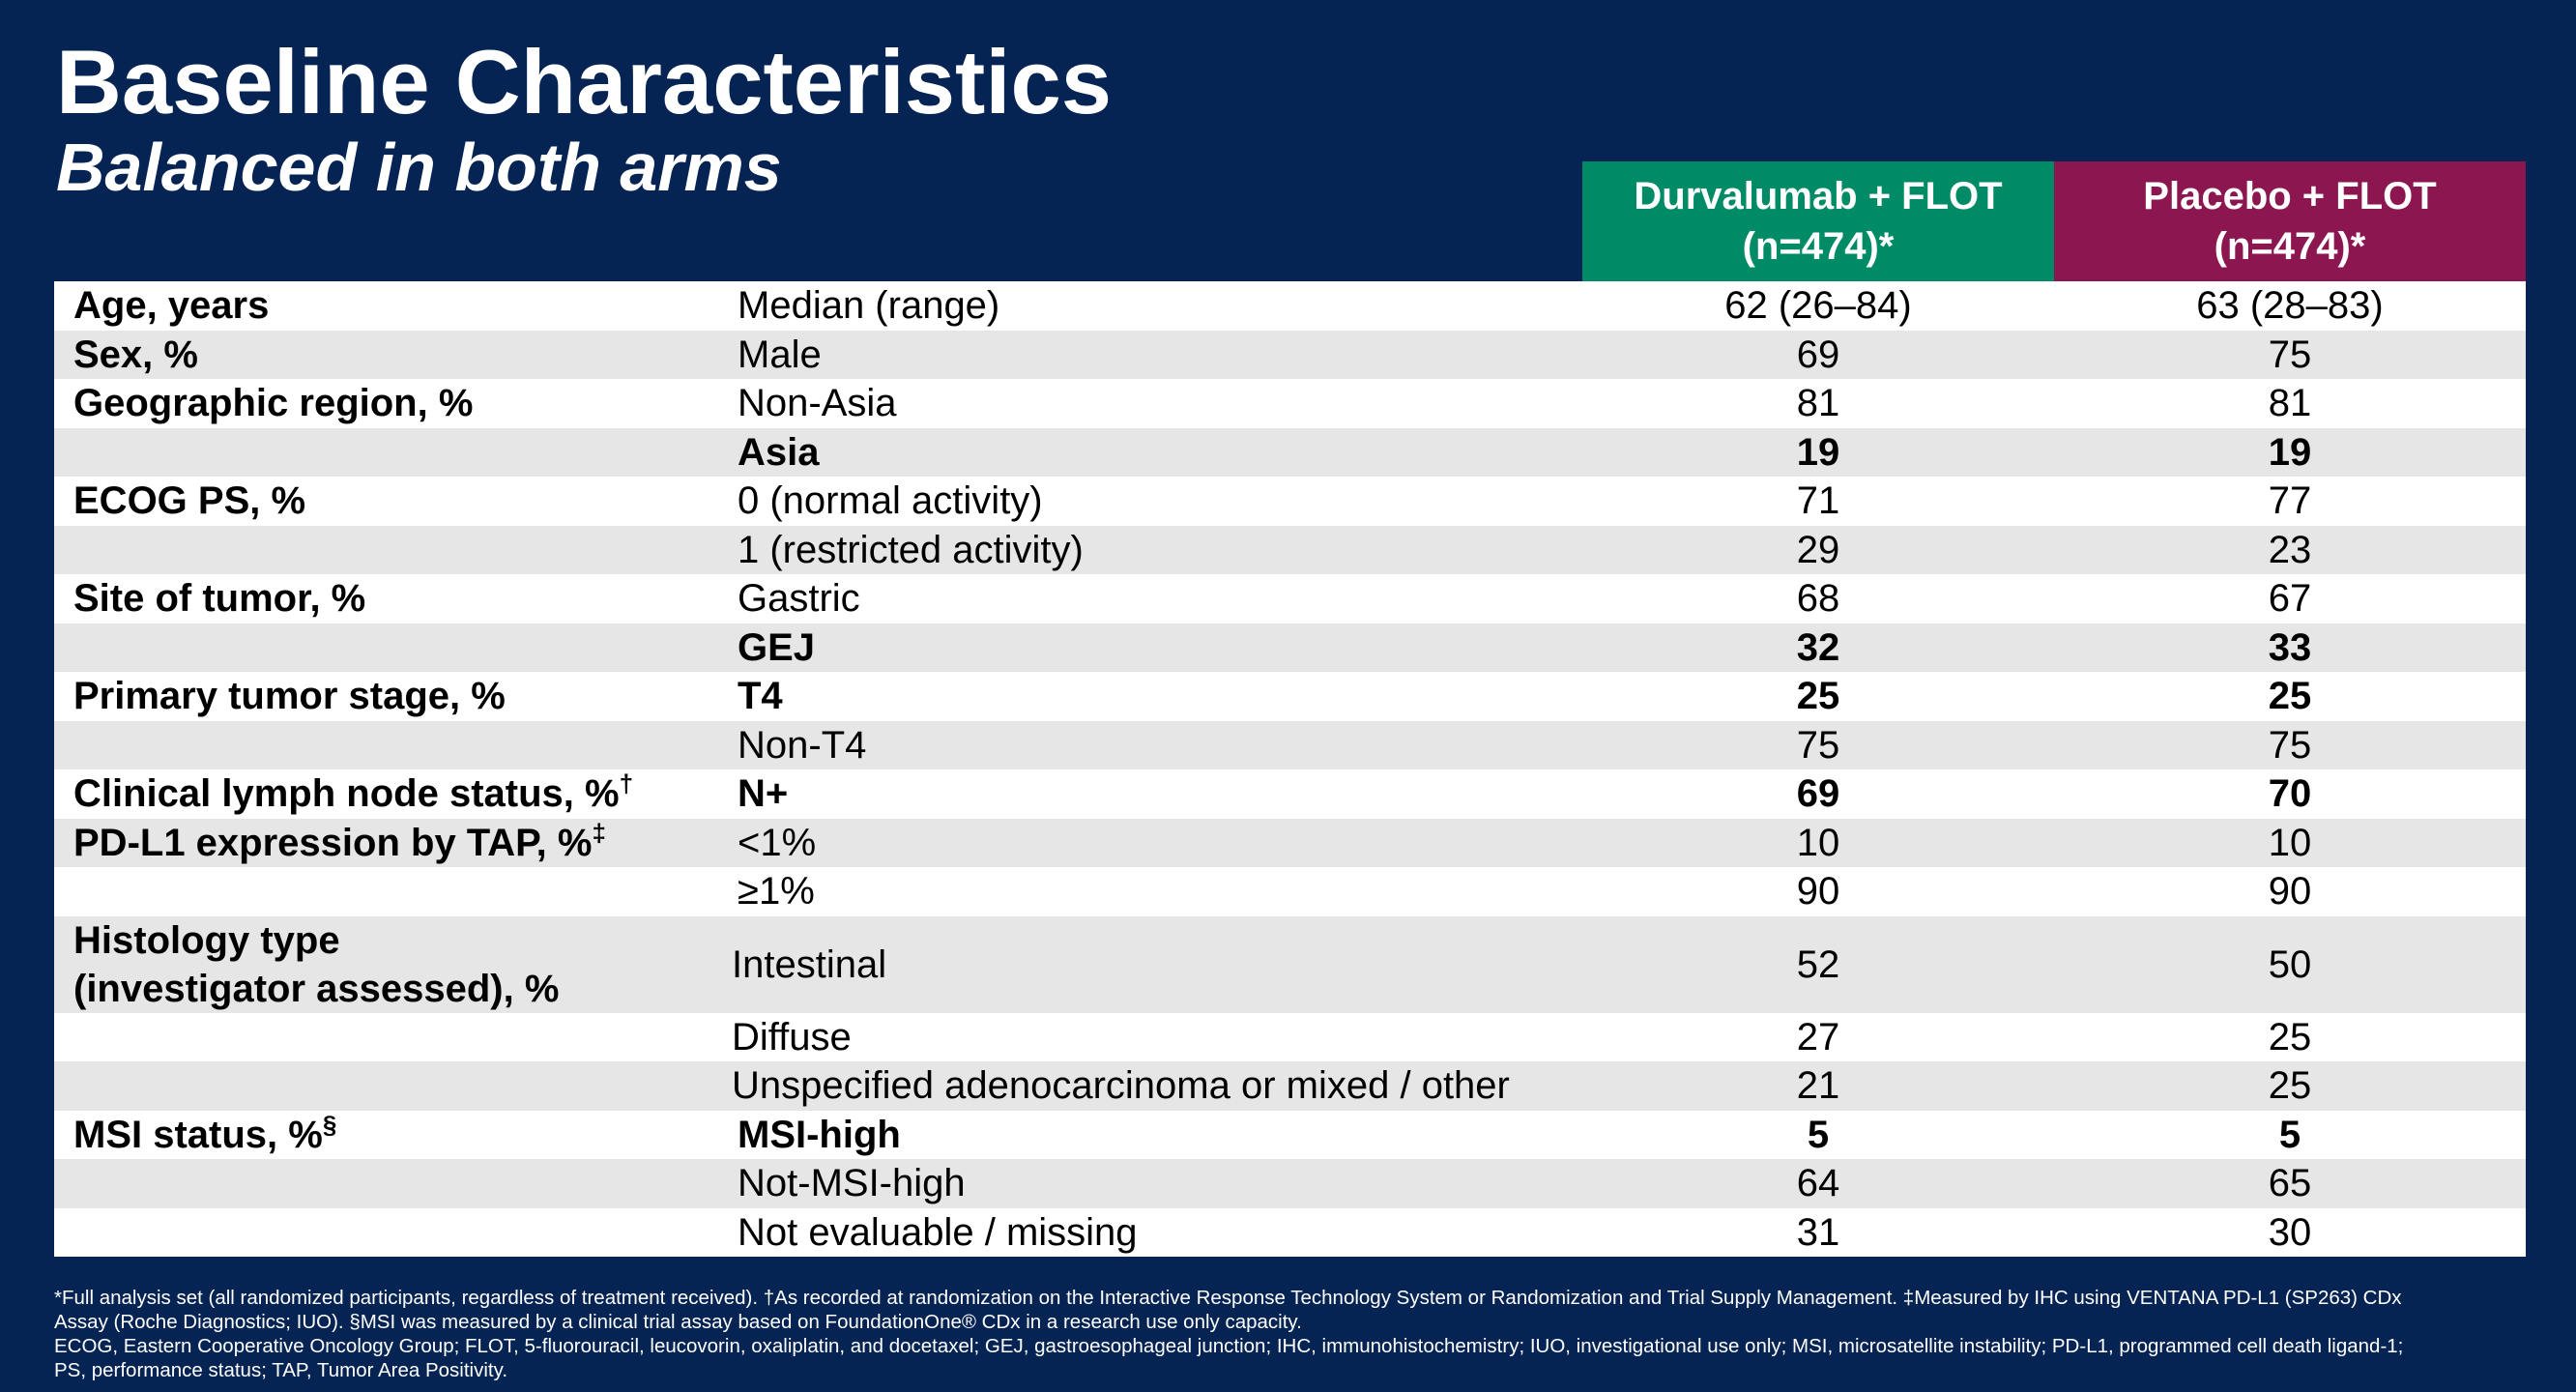  Describe the element at coordinates (198, 1135) in the screenshot. I see `row-label-text: MSI status, %` at that location.